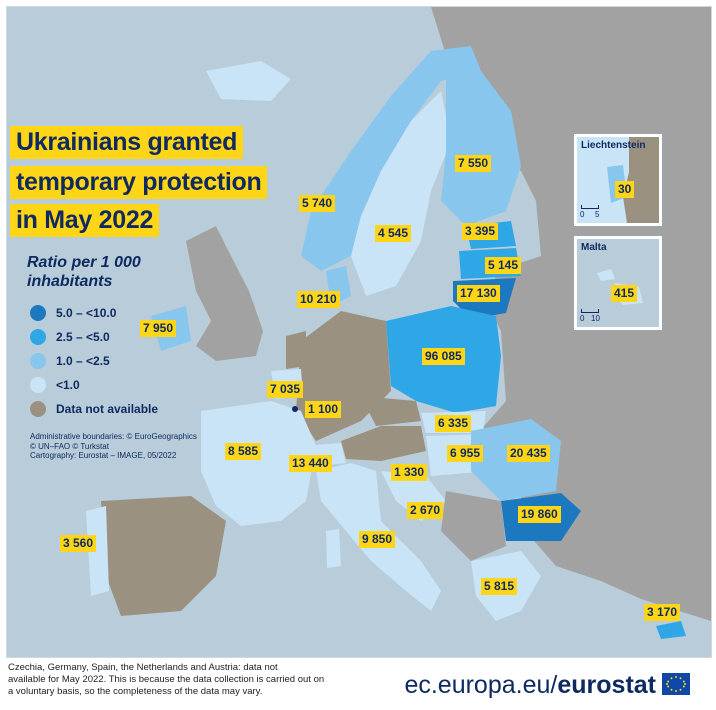 This screenshot has height=710, width=716. What do you see at coordinates (68, 385) in the screenshot?
I see `legend-label: <1.0` at bounding box center [68, 385].